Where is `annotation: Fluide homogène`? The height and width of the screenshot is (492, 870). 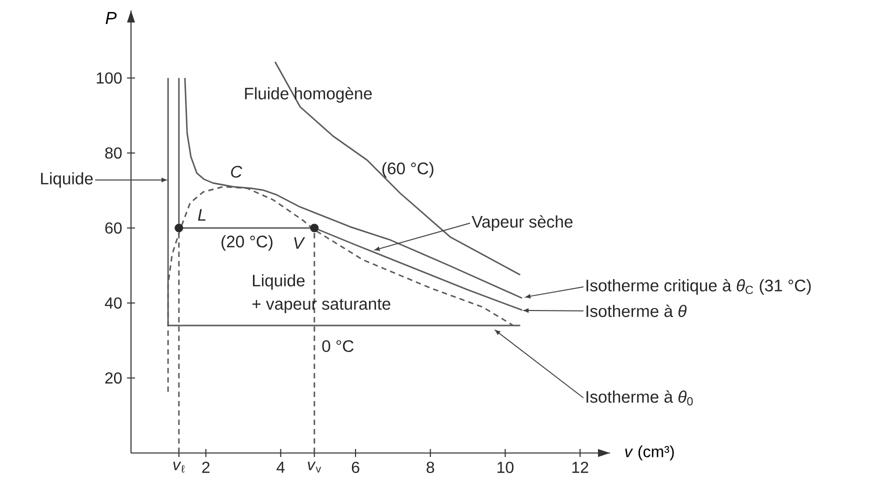
annotation: Fluide homogène is located at coordinates (308, 95).